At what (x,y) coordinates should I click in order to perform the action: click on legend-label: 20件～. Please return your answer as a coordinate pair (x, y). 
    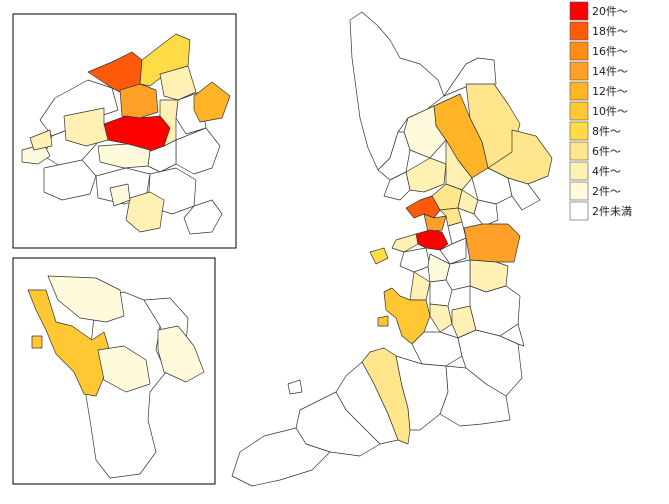
    Looking at the image, I should click on (610, 11).